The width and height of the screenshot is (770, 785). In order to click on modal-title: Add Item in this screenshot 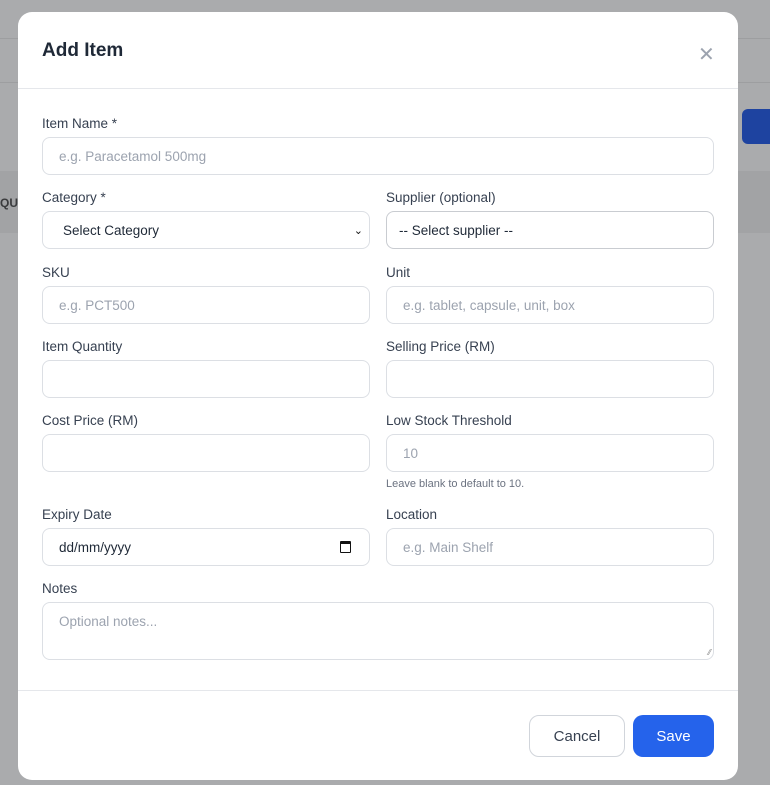, I will do `click(83, 50)`.